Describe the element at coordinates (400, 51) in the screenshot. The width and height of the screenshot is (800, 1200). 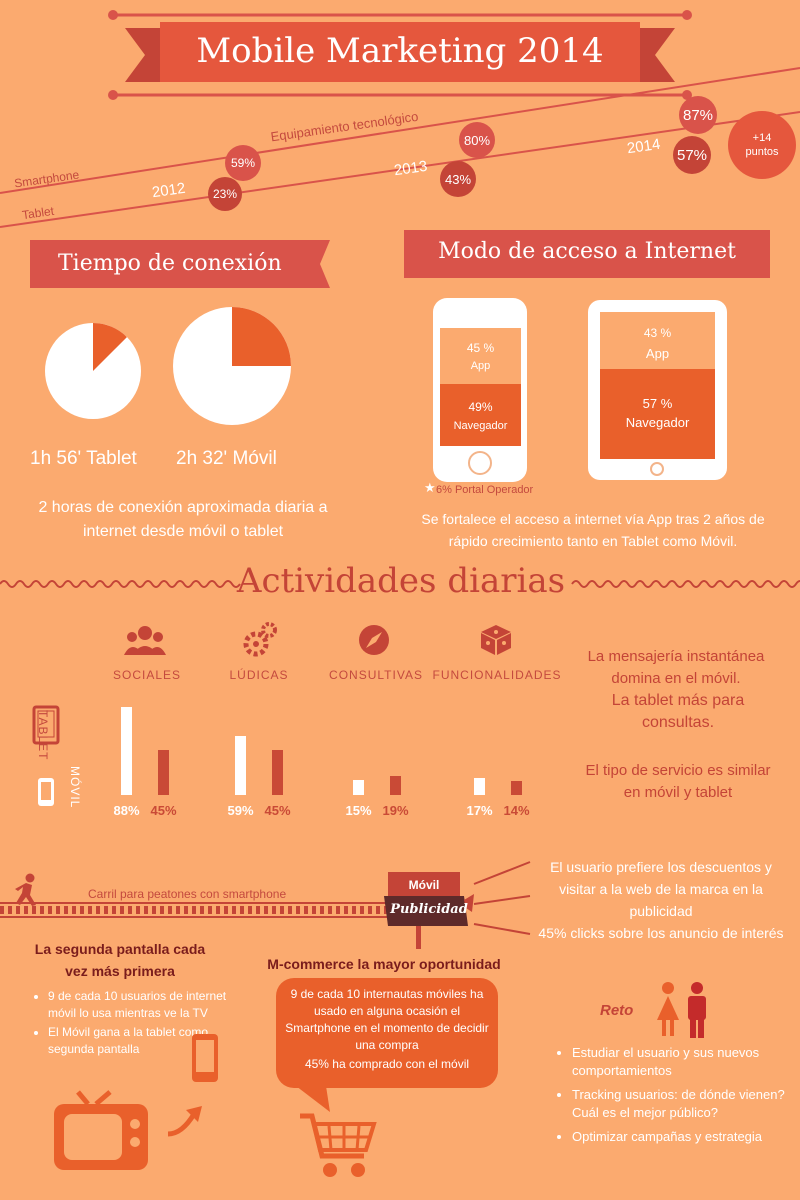
I see `page-title: Mobile Marketing 2014` at that location.